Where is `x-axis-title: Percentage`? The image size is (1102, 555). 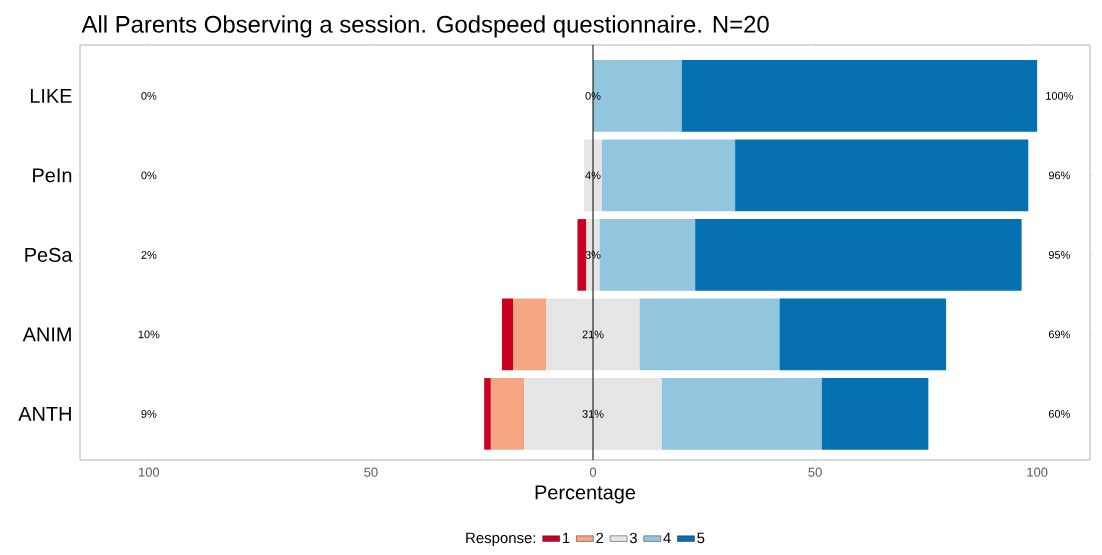 x-axis-title: Percentage is located at coordinates (585, 494).